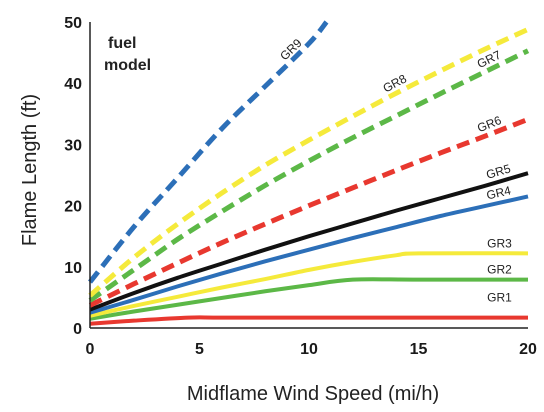  I want to click on series-line-gr1, so click(308, 320).